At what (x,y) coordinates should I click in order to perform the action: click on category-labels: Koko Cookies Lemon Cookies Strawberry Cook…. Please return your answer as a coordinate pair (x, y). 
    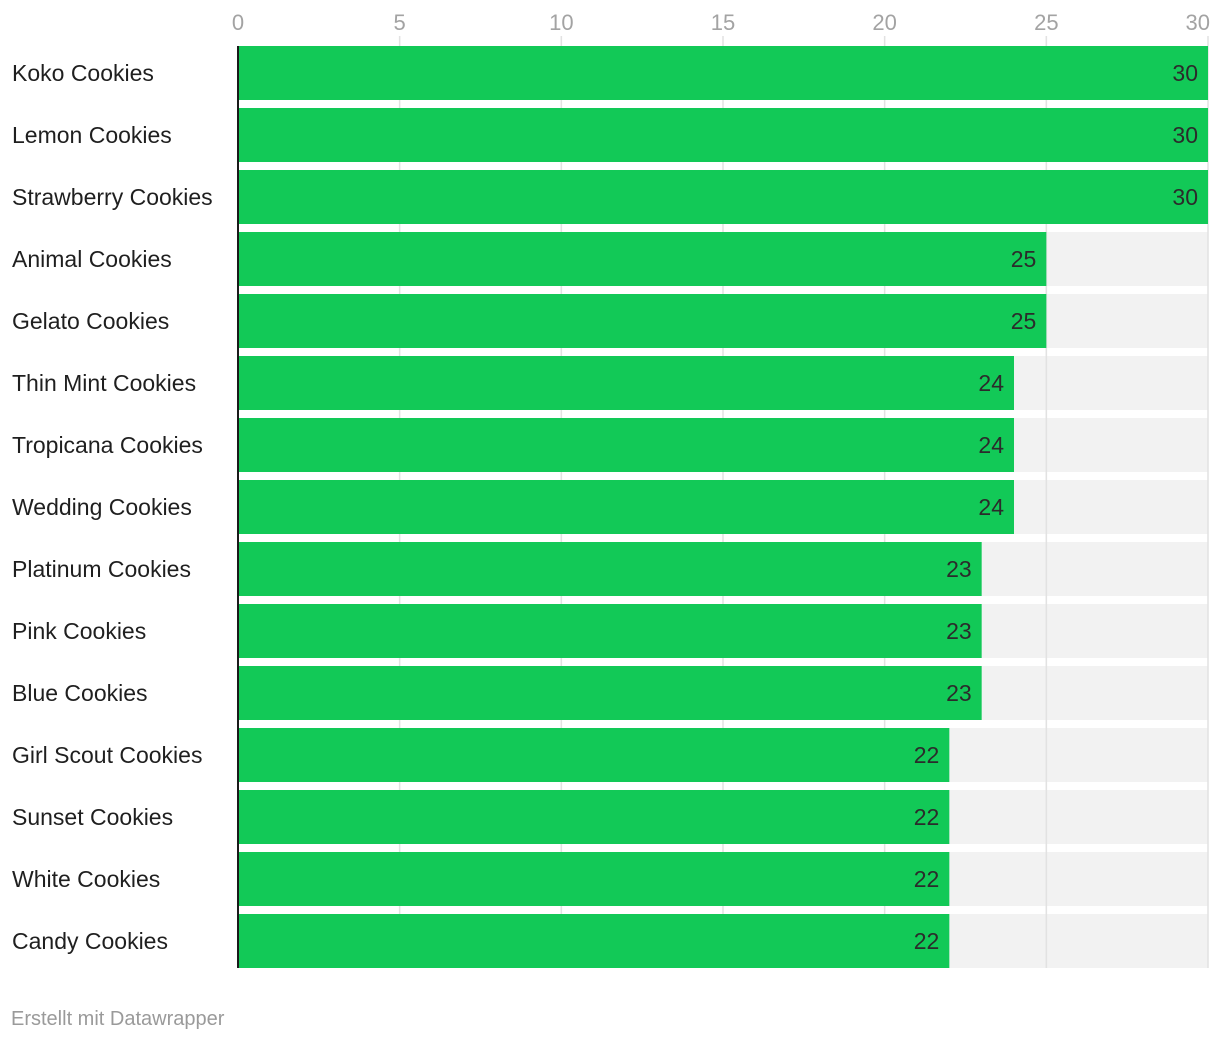
    Looking at the image, I should click on (112, 507).